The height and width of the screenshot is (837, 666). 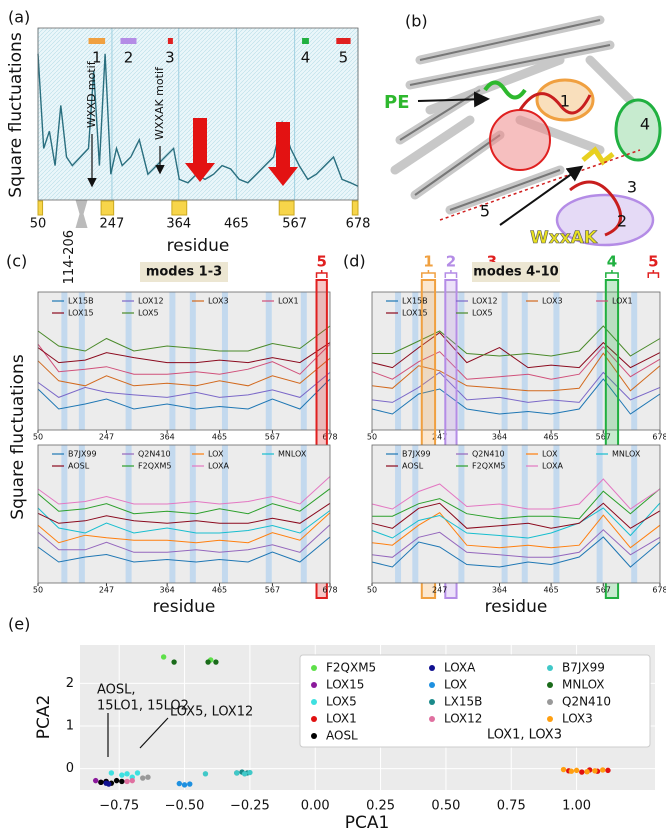 What do you see at coordinates (44, 717) in the screenshot?
I see `y-axis-label: PCA2` at bounding box center [44, 717].